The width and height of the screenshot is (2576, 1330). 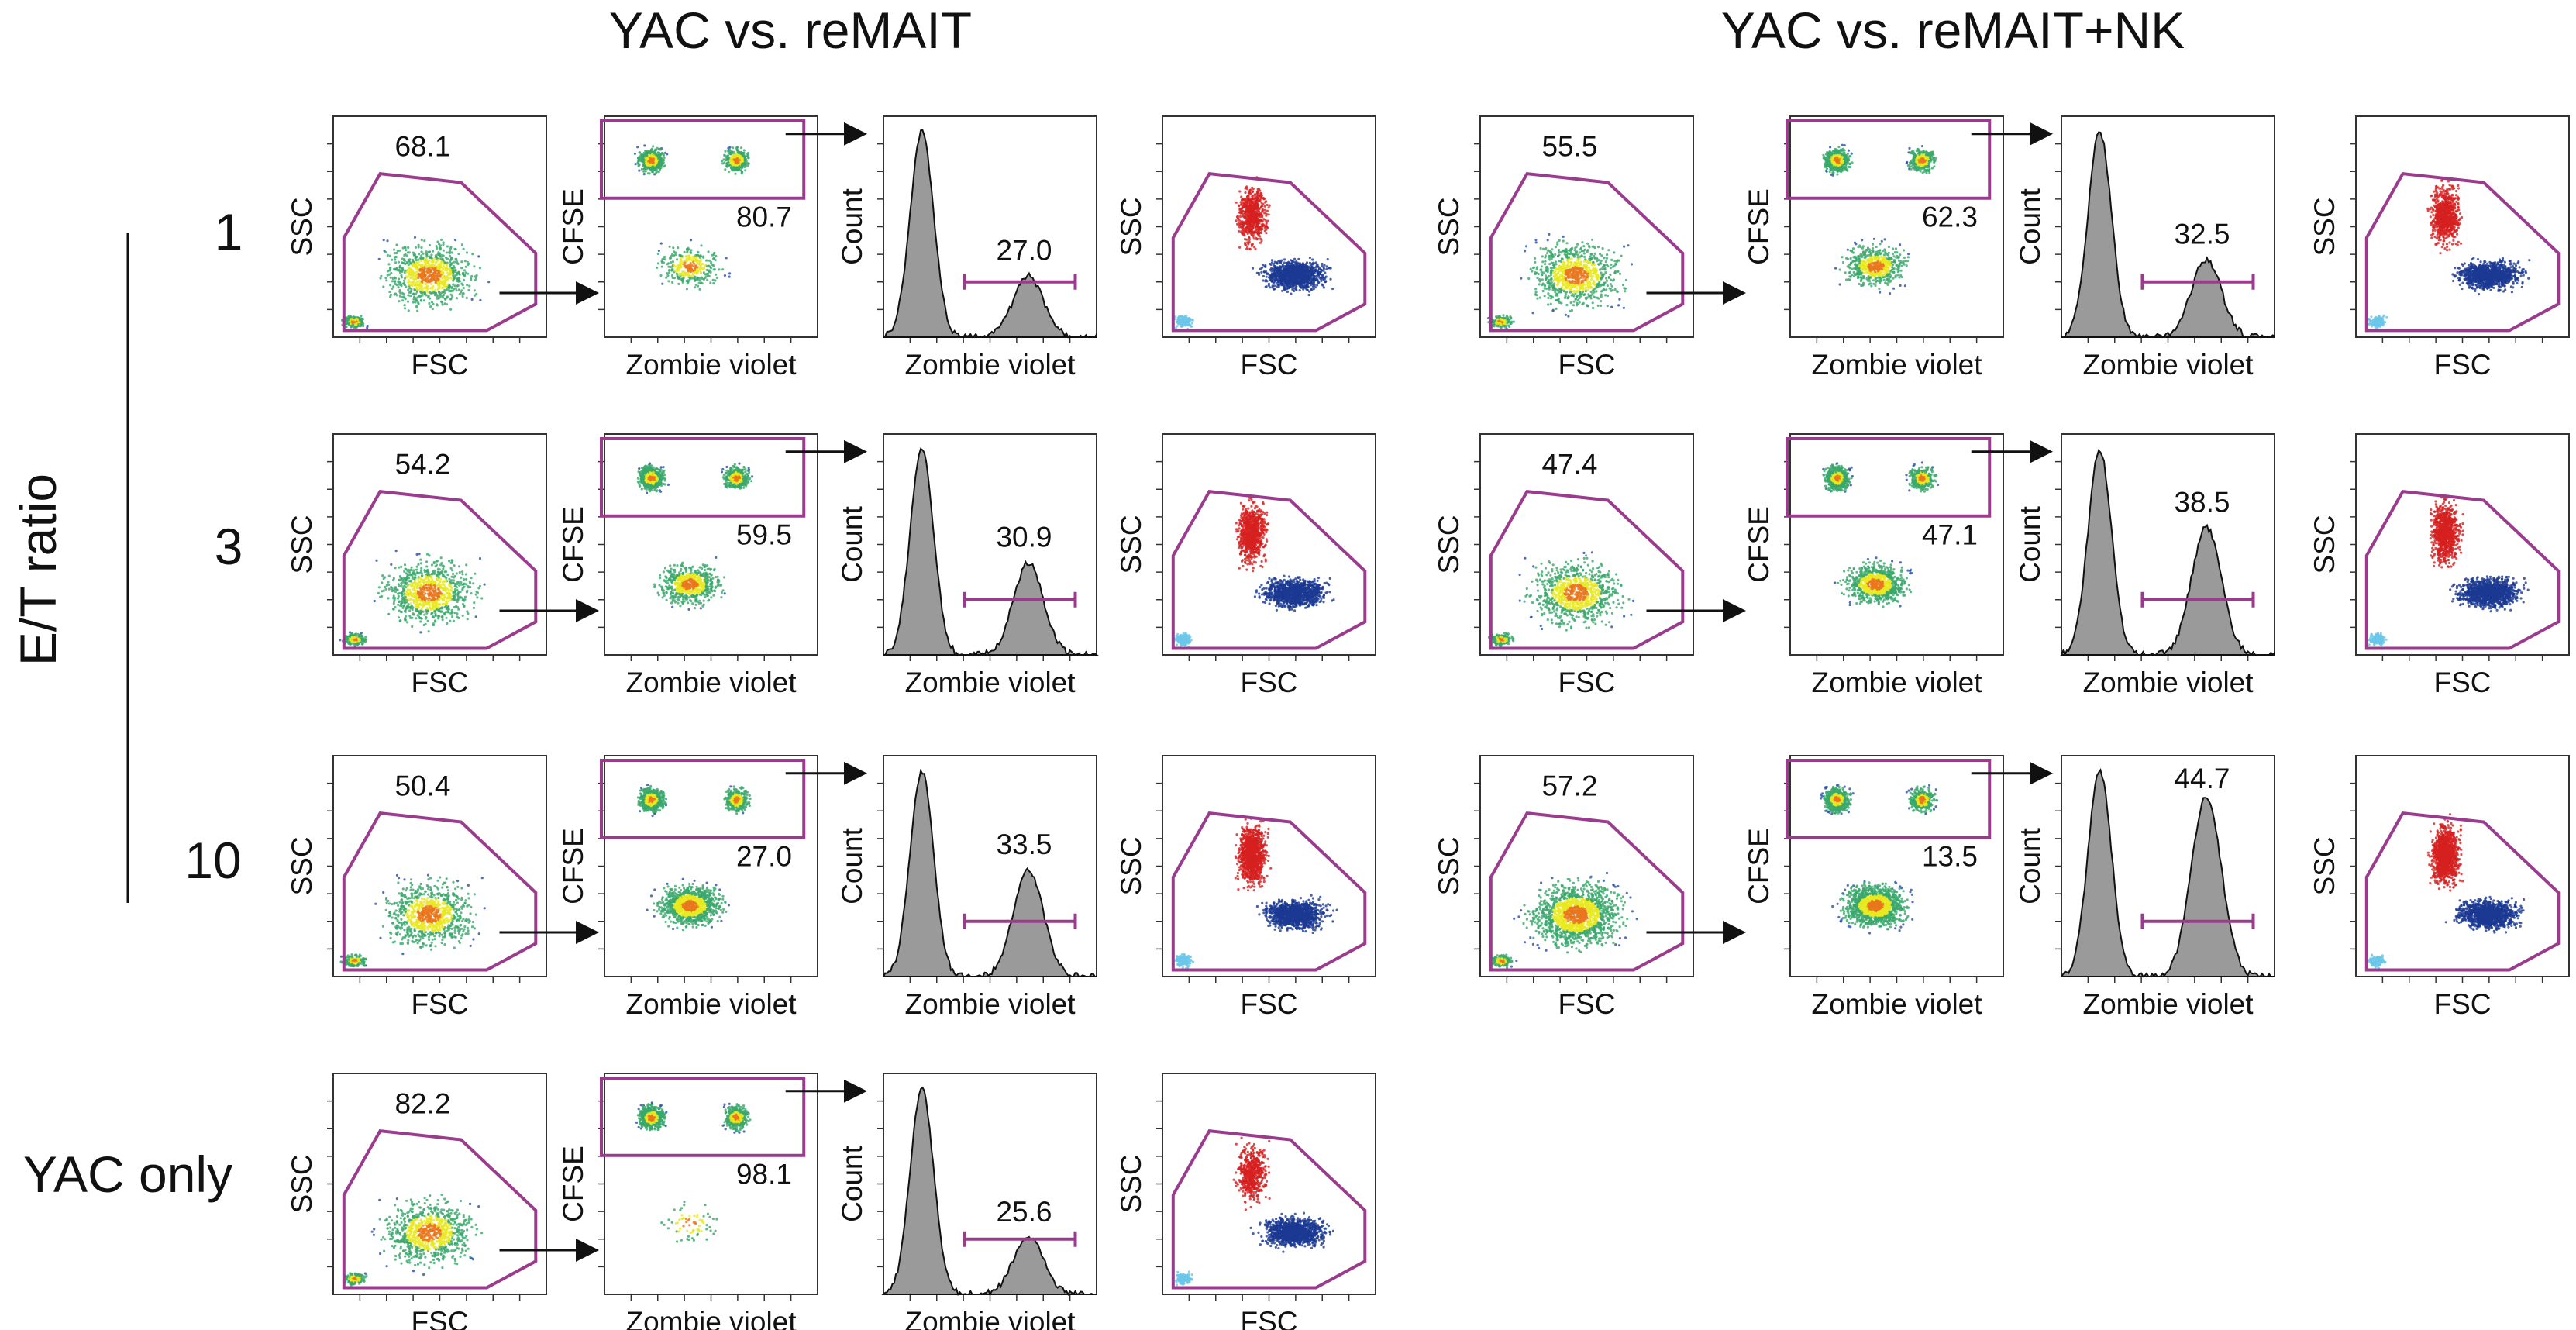 What do you see at coordinates (422, 1103) in the screenshot?
I see `fsc-ssc-gate-value: 82.2` at bounding box center [422, 1103].